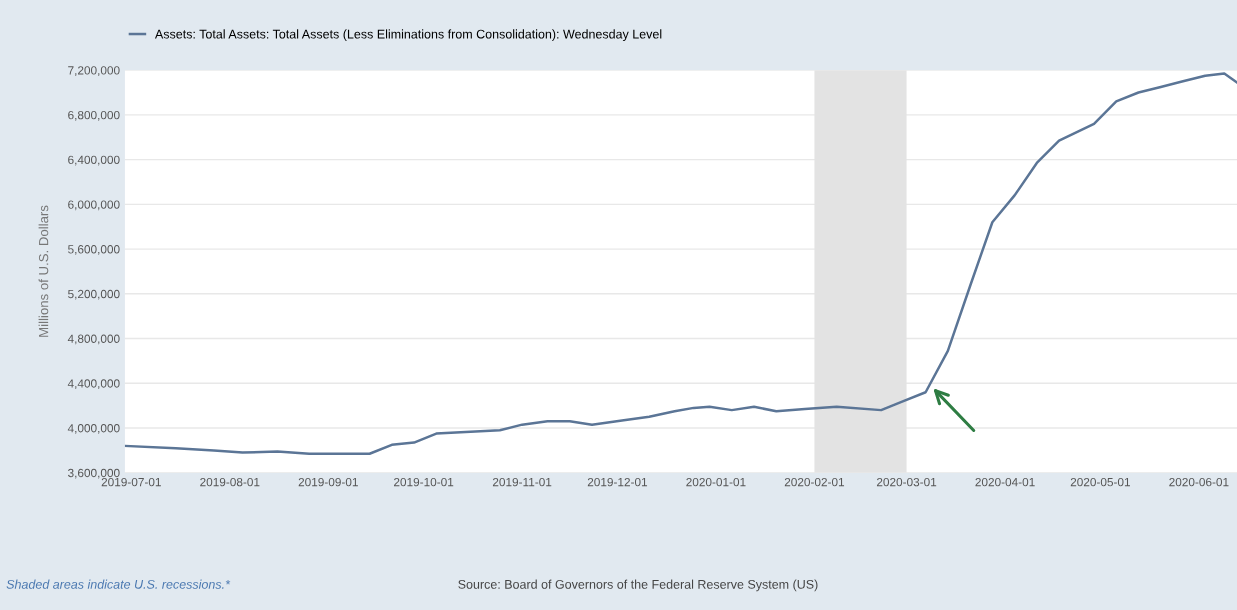 The height and width of the screenshot is (610, 1237). I want to click on y-axis-title: Millions of U.S. Dollars, so click(43, 271).